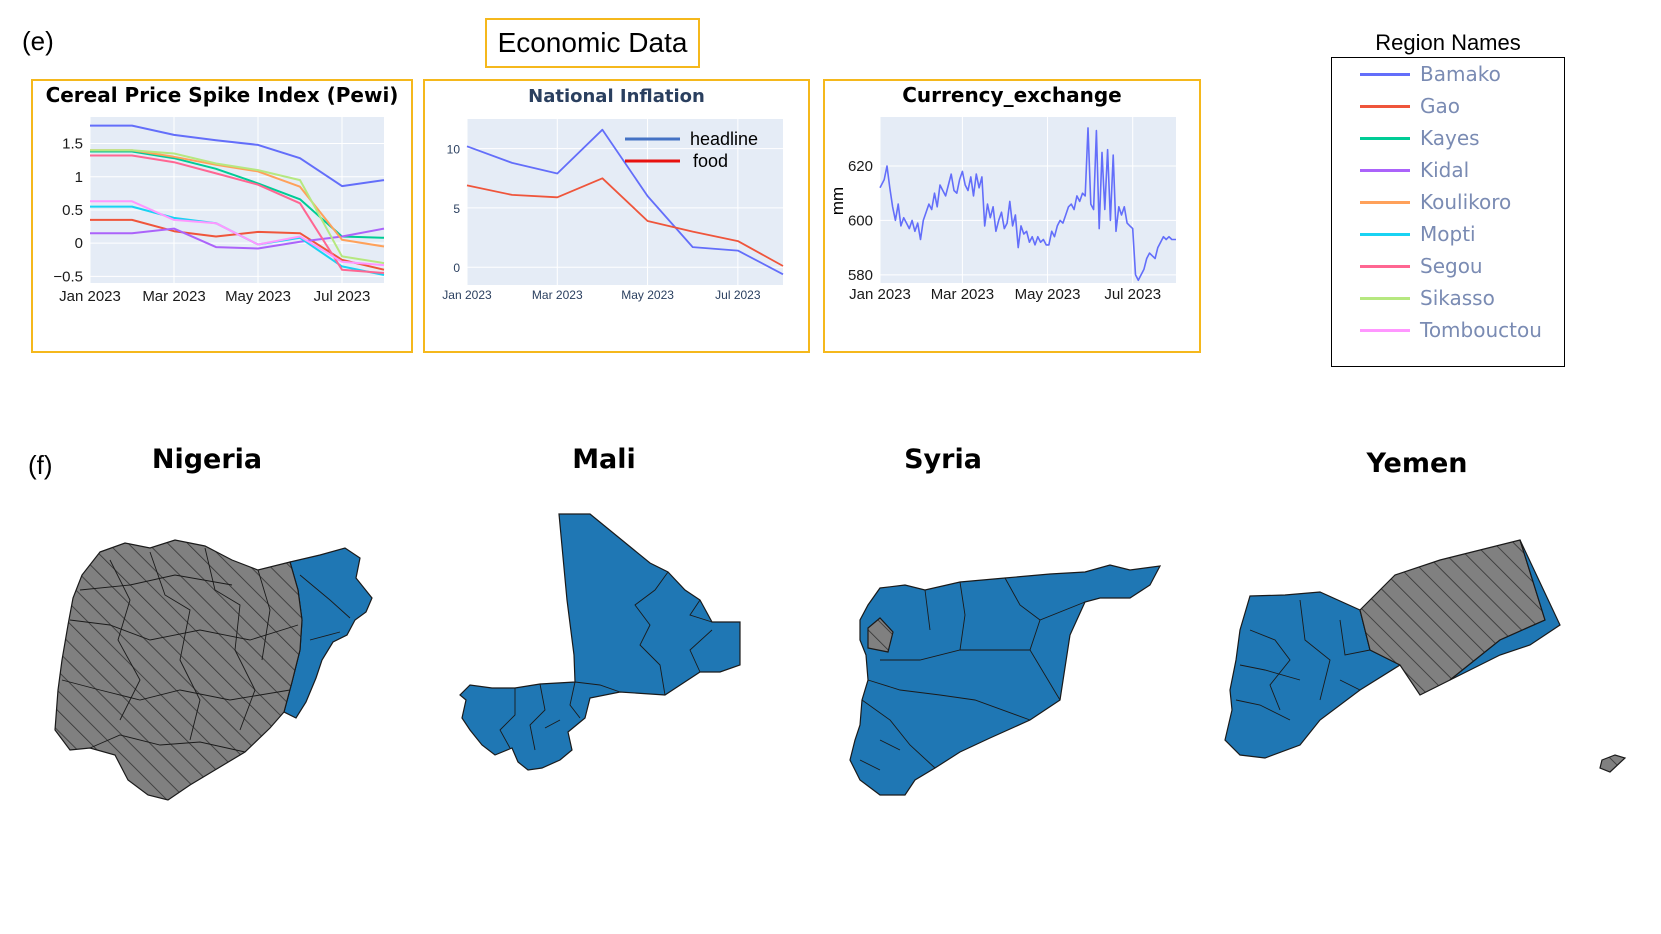 This screenshot has width=1661, height=934. Describe the element at coordinates (1440, 106) in the screenshot. I see `legend-label: Gao` at that location.